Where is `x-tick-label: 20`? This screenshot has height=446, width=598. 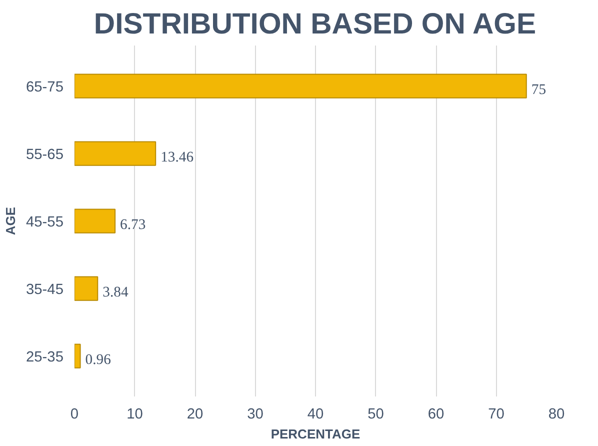
x-tick-label: 20 is located at coordinates (195, 414).